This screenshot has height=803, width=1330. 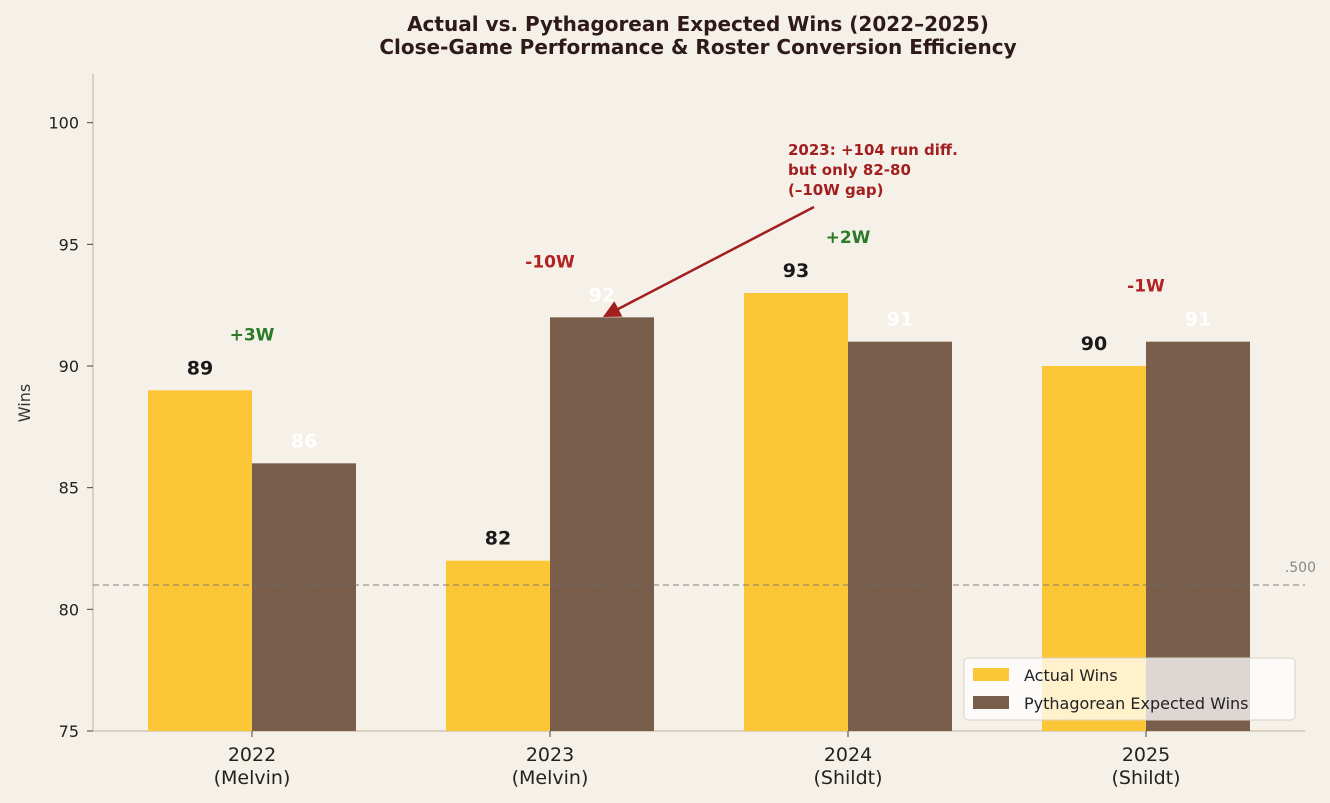 I want to click on legend-label-actual: Actual Wins, so click(x=1071, y=675).